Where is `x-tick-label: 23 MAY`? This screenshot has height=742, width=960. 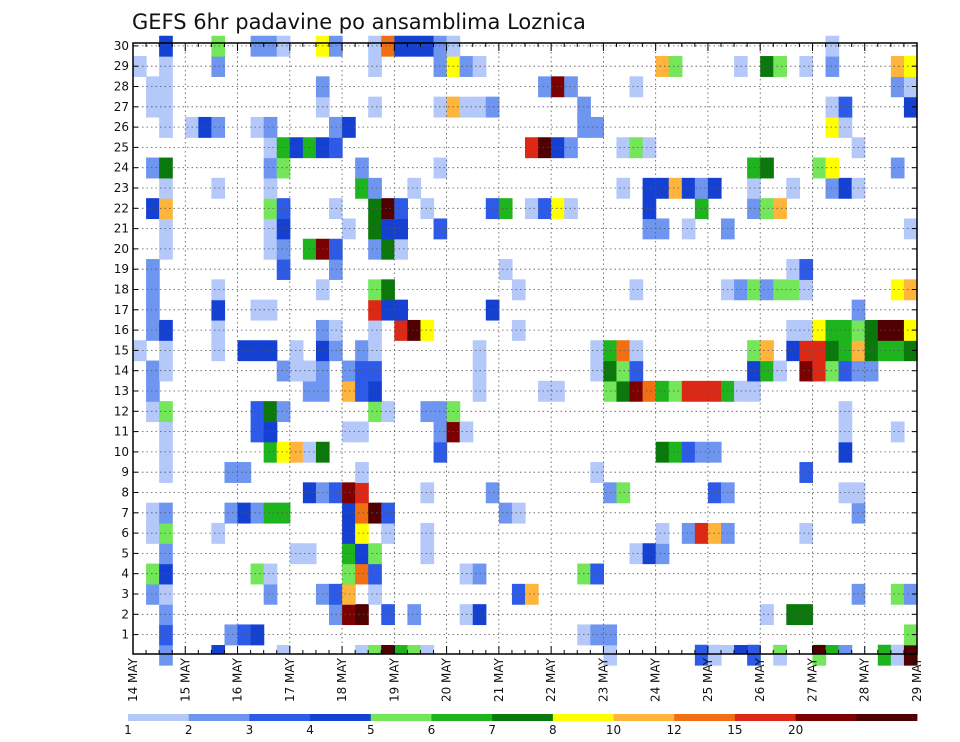 x-tick-label: 23 MAY is located at coordinates (603, 679).